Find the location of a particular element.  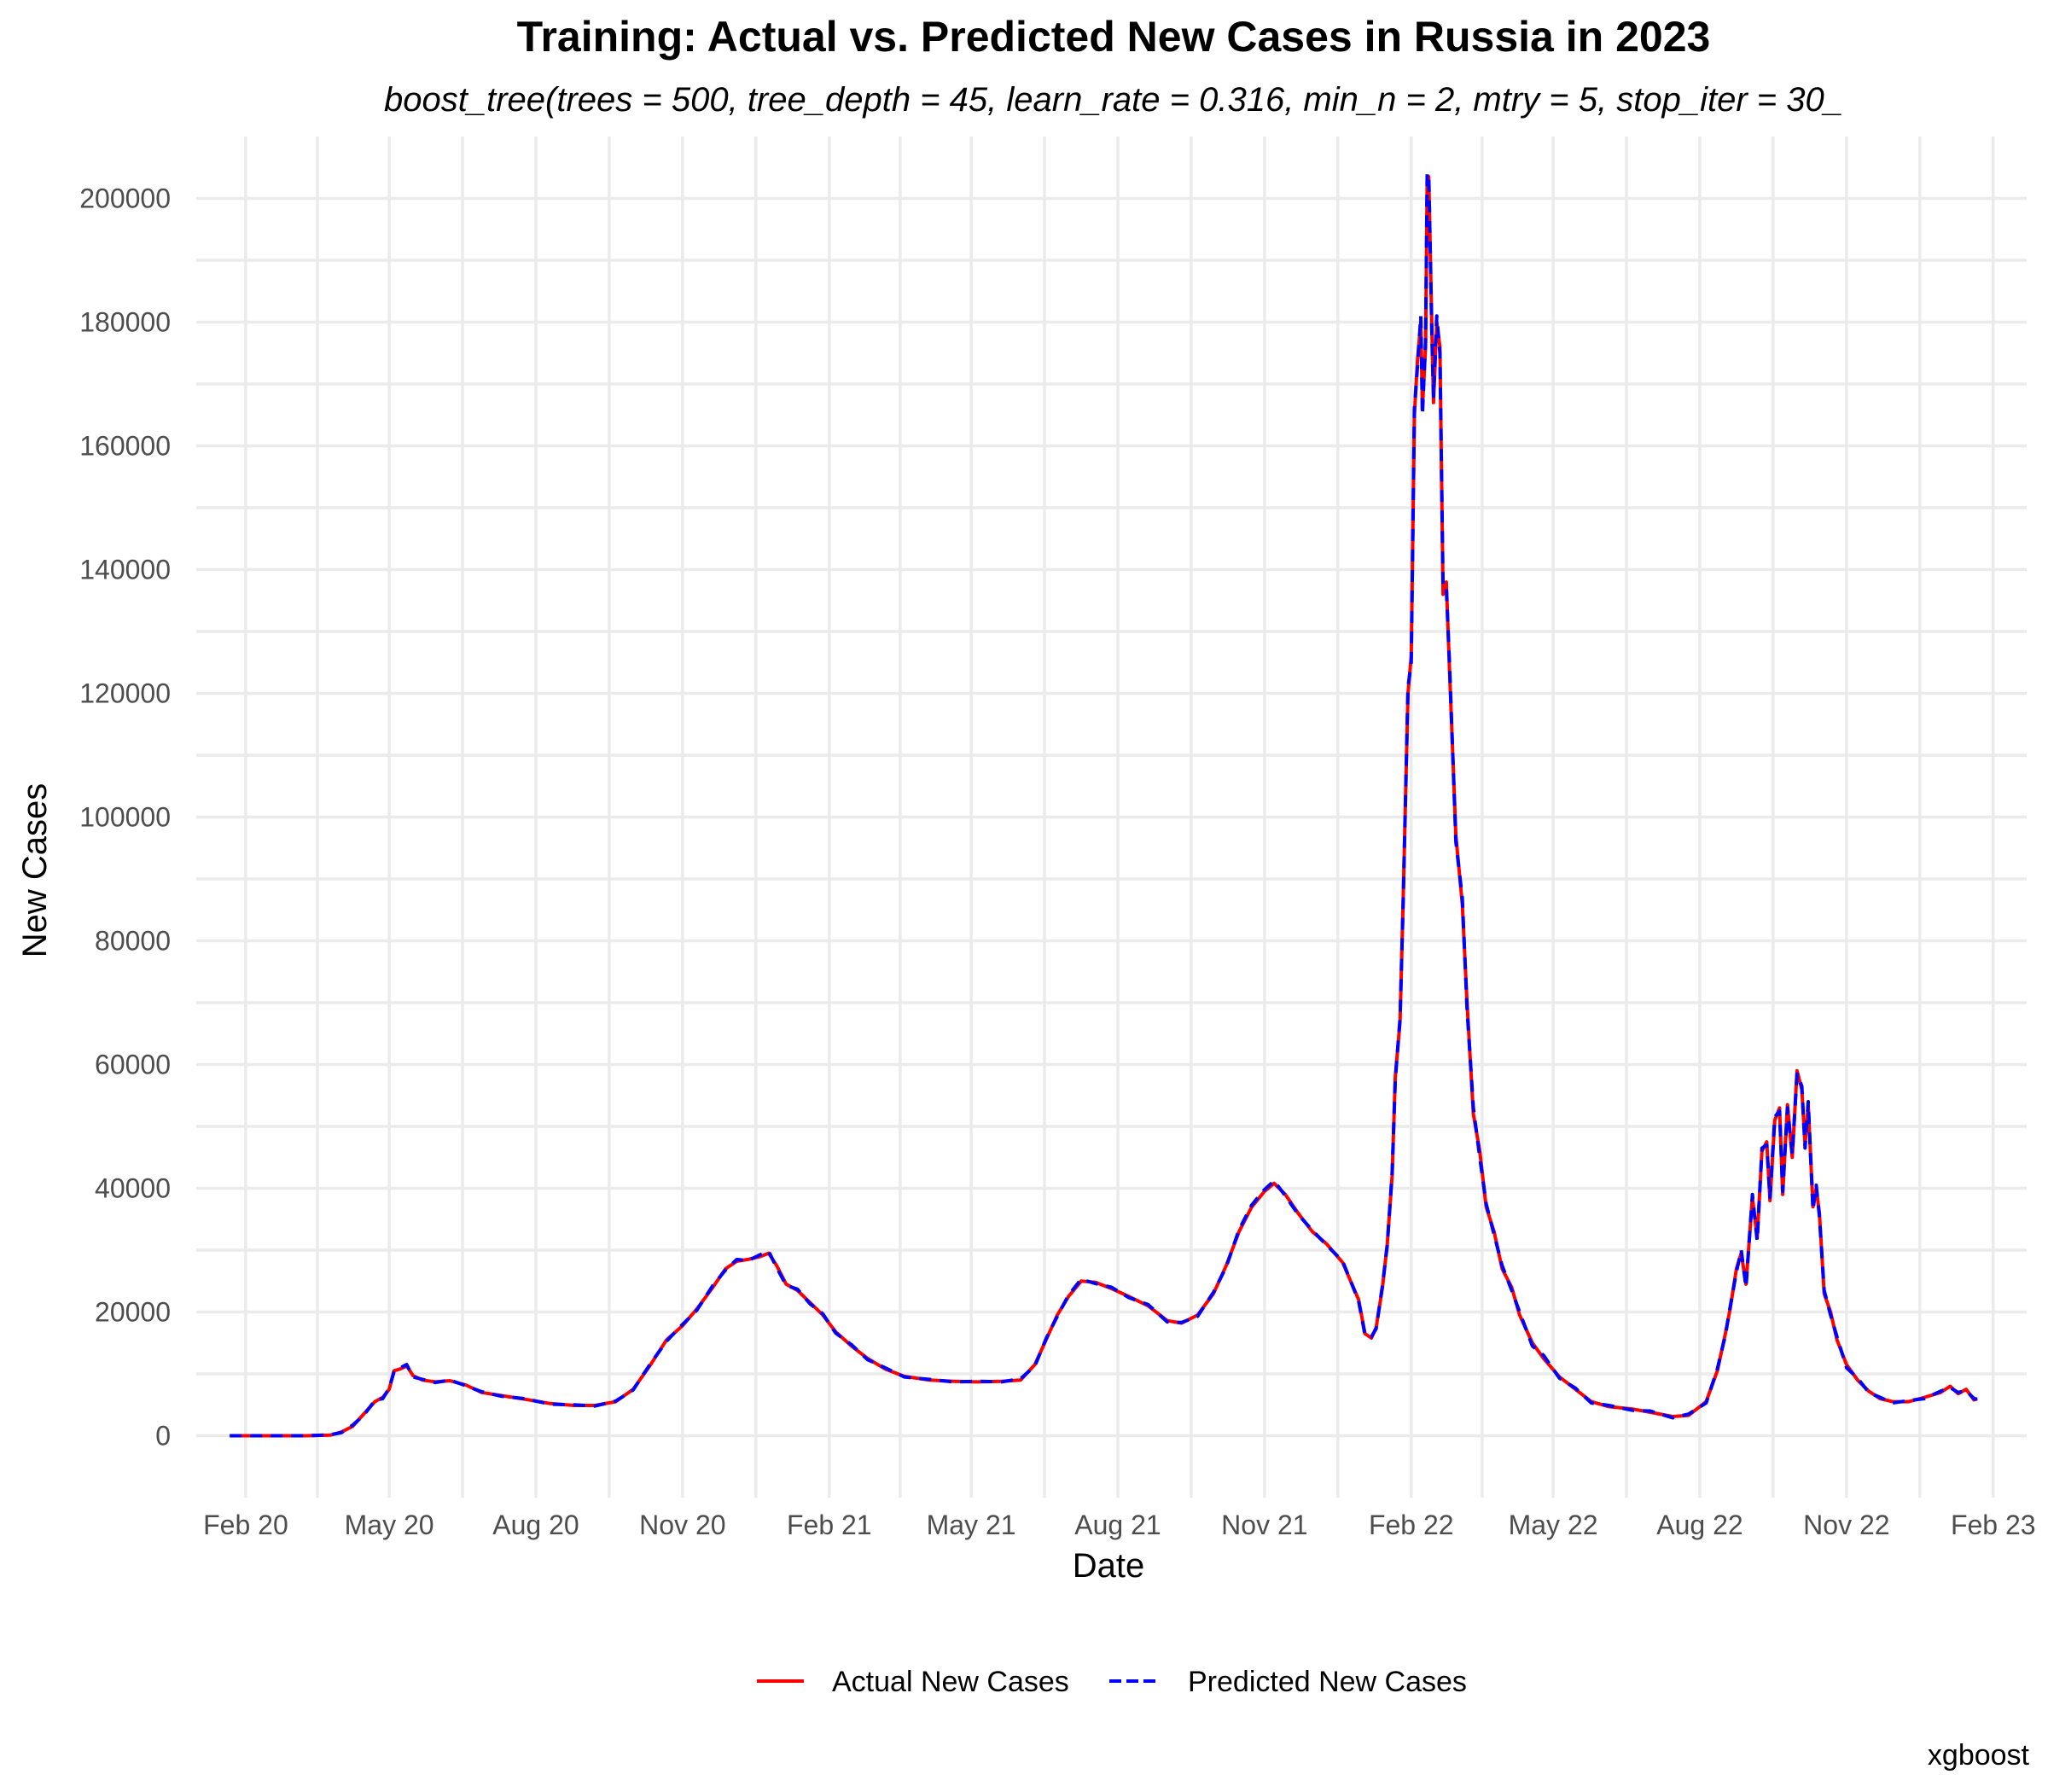

y-tick-label: 120000 is located at coordinates (125, 693).